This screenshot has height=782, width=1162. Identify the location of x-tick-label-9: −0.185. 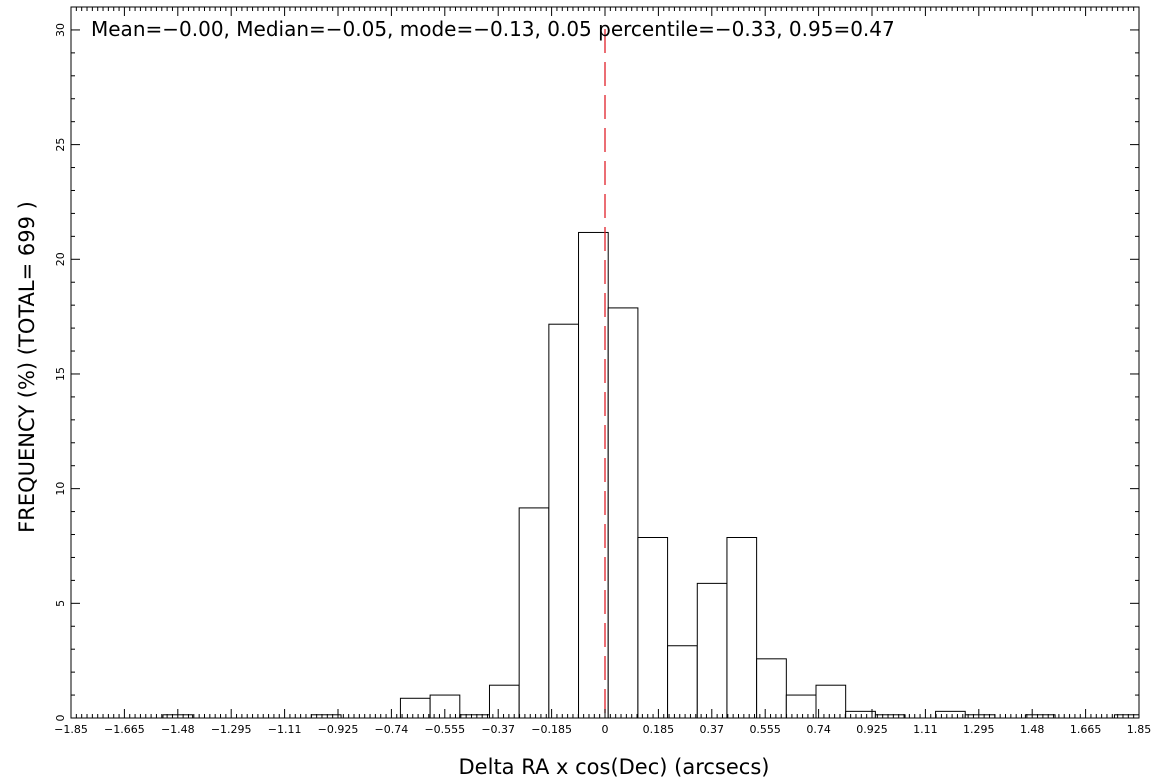
(551, 729).